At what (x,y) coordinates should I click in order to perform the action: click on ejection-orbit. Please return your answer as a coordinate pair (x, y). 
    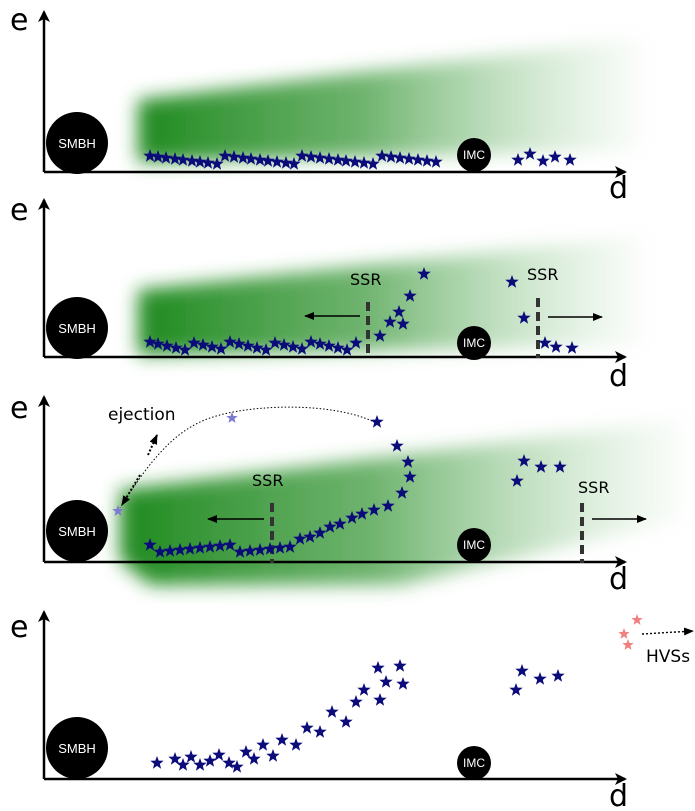
    Looking at the image, I should click on (246, 457).